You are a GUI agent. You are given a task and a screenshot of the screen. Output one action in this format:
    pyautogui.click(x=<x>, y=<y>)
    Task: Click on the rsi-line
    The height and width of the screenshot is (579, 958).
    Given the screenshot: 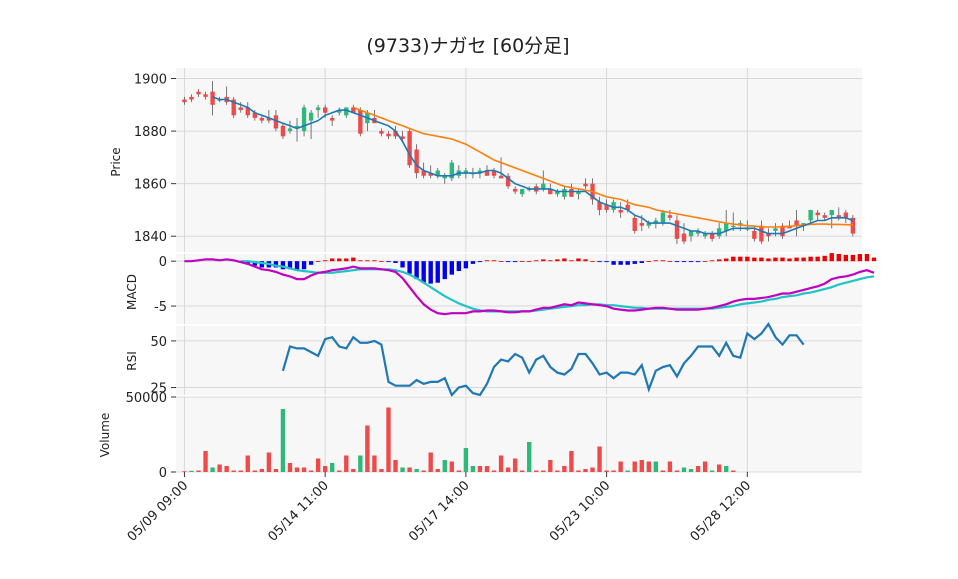 What is the action you would take?
    pyautogui.click(x=543, y=359)
    